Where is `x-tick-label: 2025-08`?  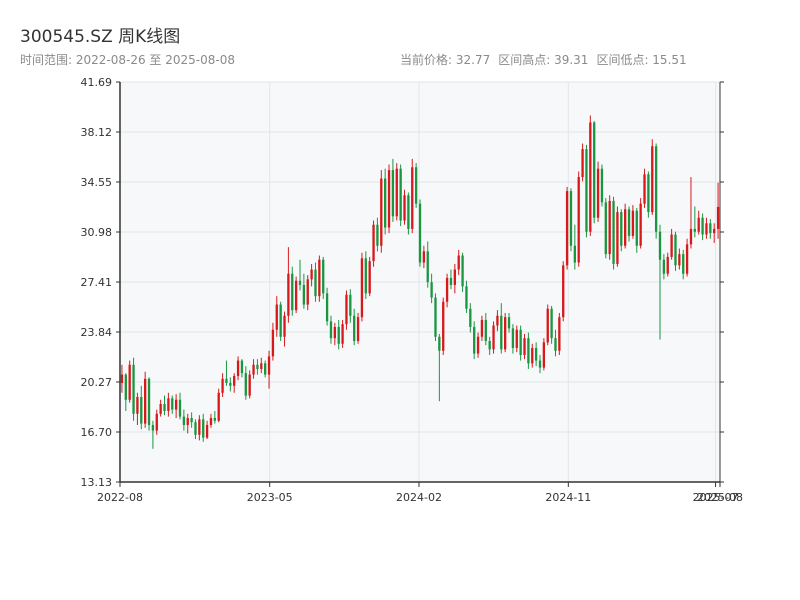 x-tick-label: 2025-08 is located at coordinates (720, 497).